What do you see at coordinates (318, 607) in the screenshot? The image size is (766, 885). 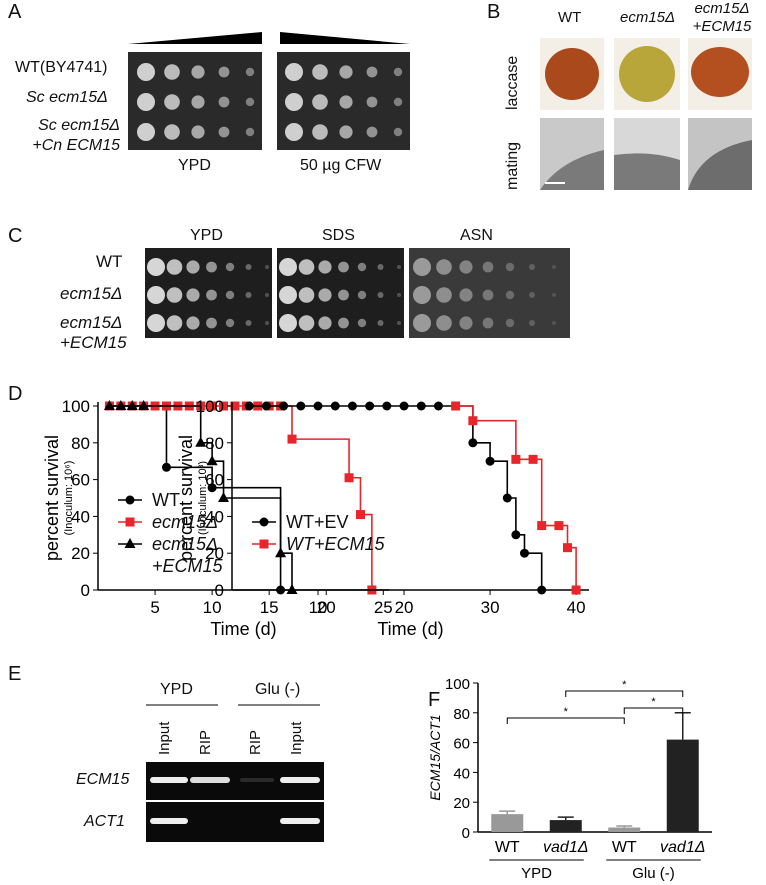 I see `x-tick-label: 10` at bounding box center [318, 607].